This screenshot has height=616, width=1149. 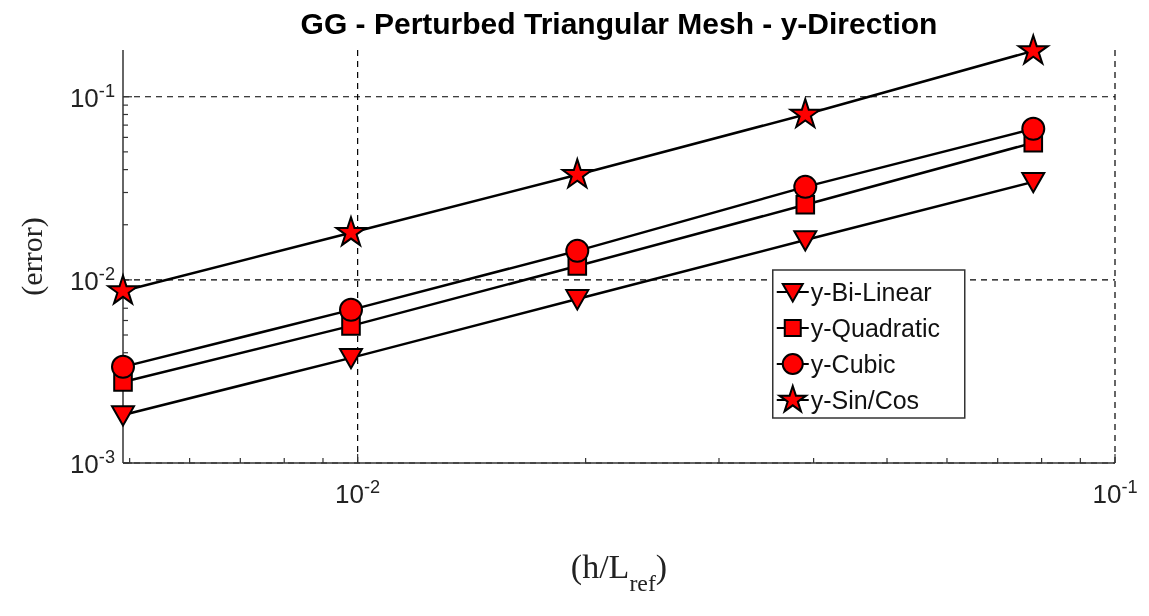 I want to click on chart-title: GG - Perturbed Triangular Mesh - y-Direction, so click(x=619, y=23).